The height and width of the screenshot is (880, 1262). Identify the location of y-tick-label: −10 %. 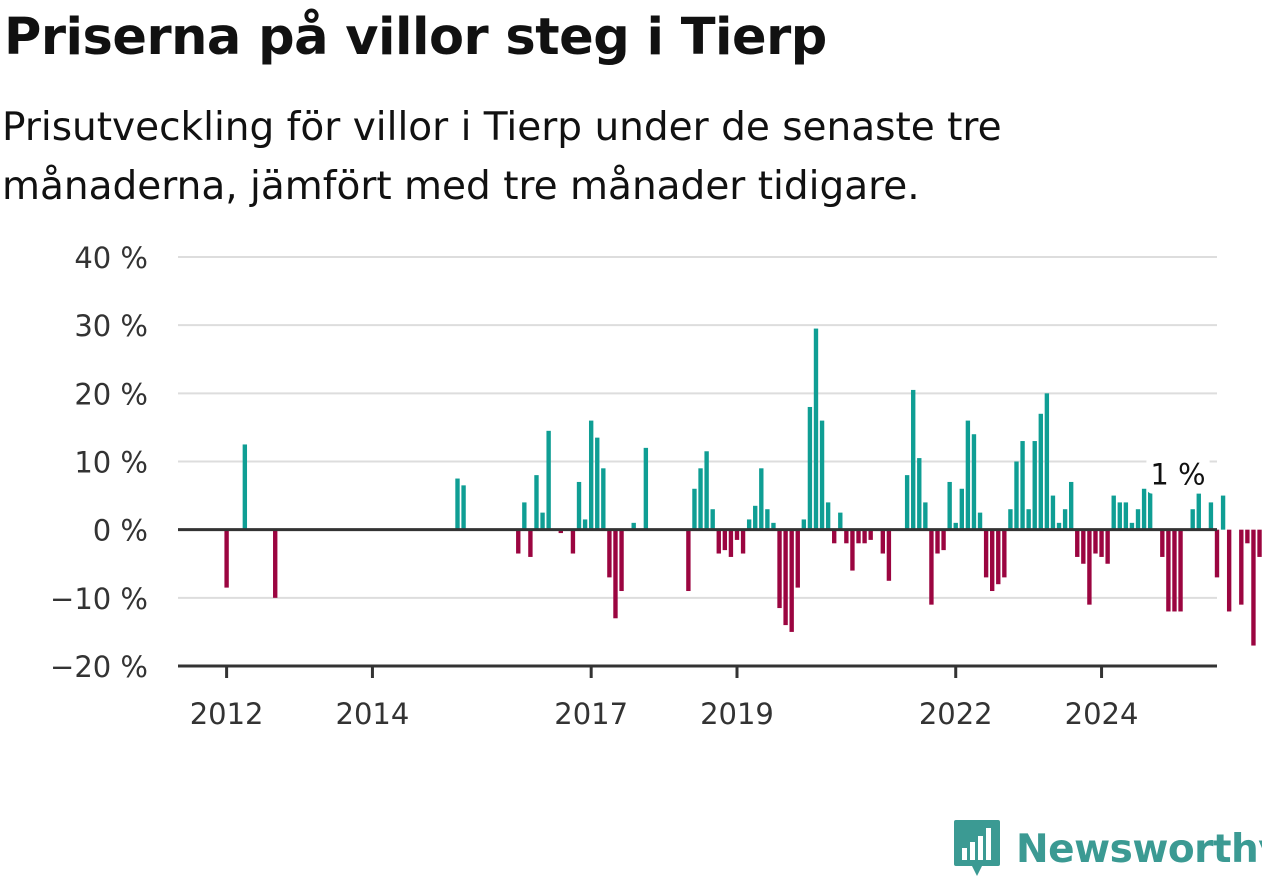
(99, 599).